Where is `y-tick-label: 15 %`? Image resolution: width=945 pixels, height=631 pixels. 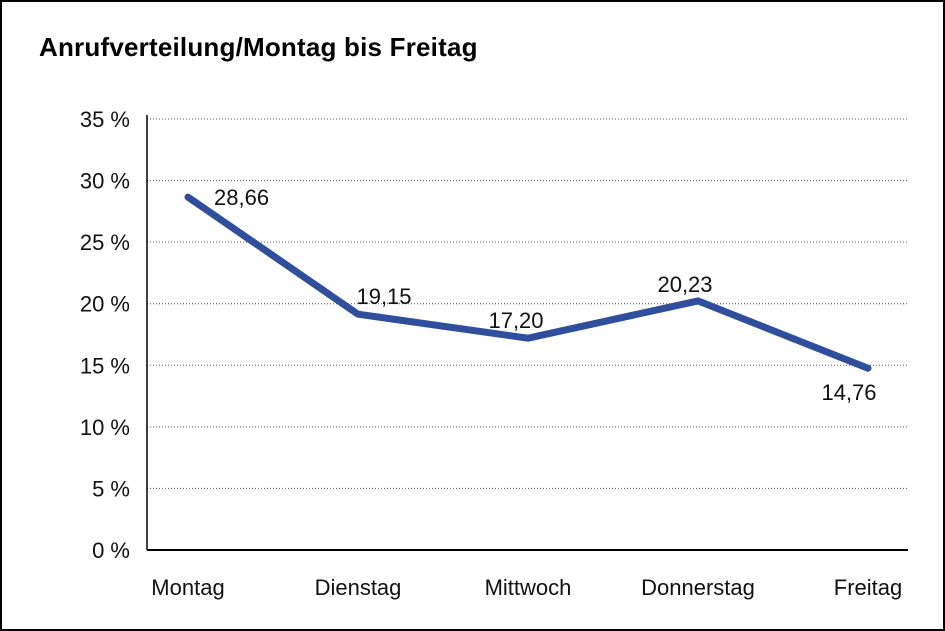 y-tick-label: 15 % is located at coordinates (105, 365).